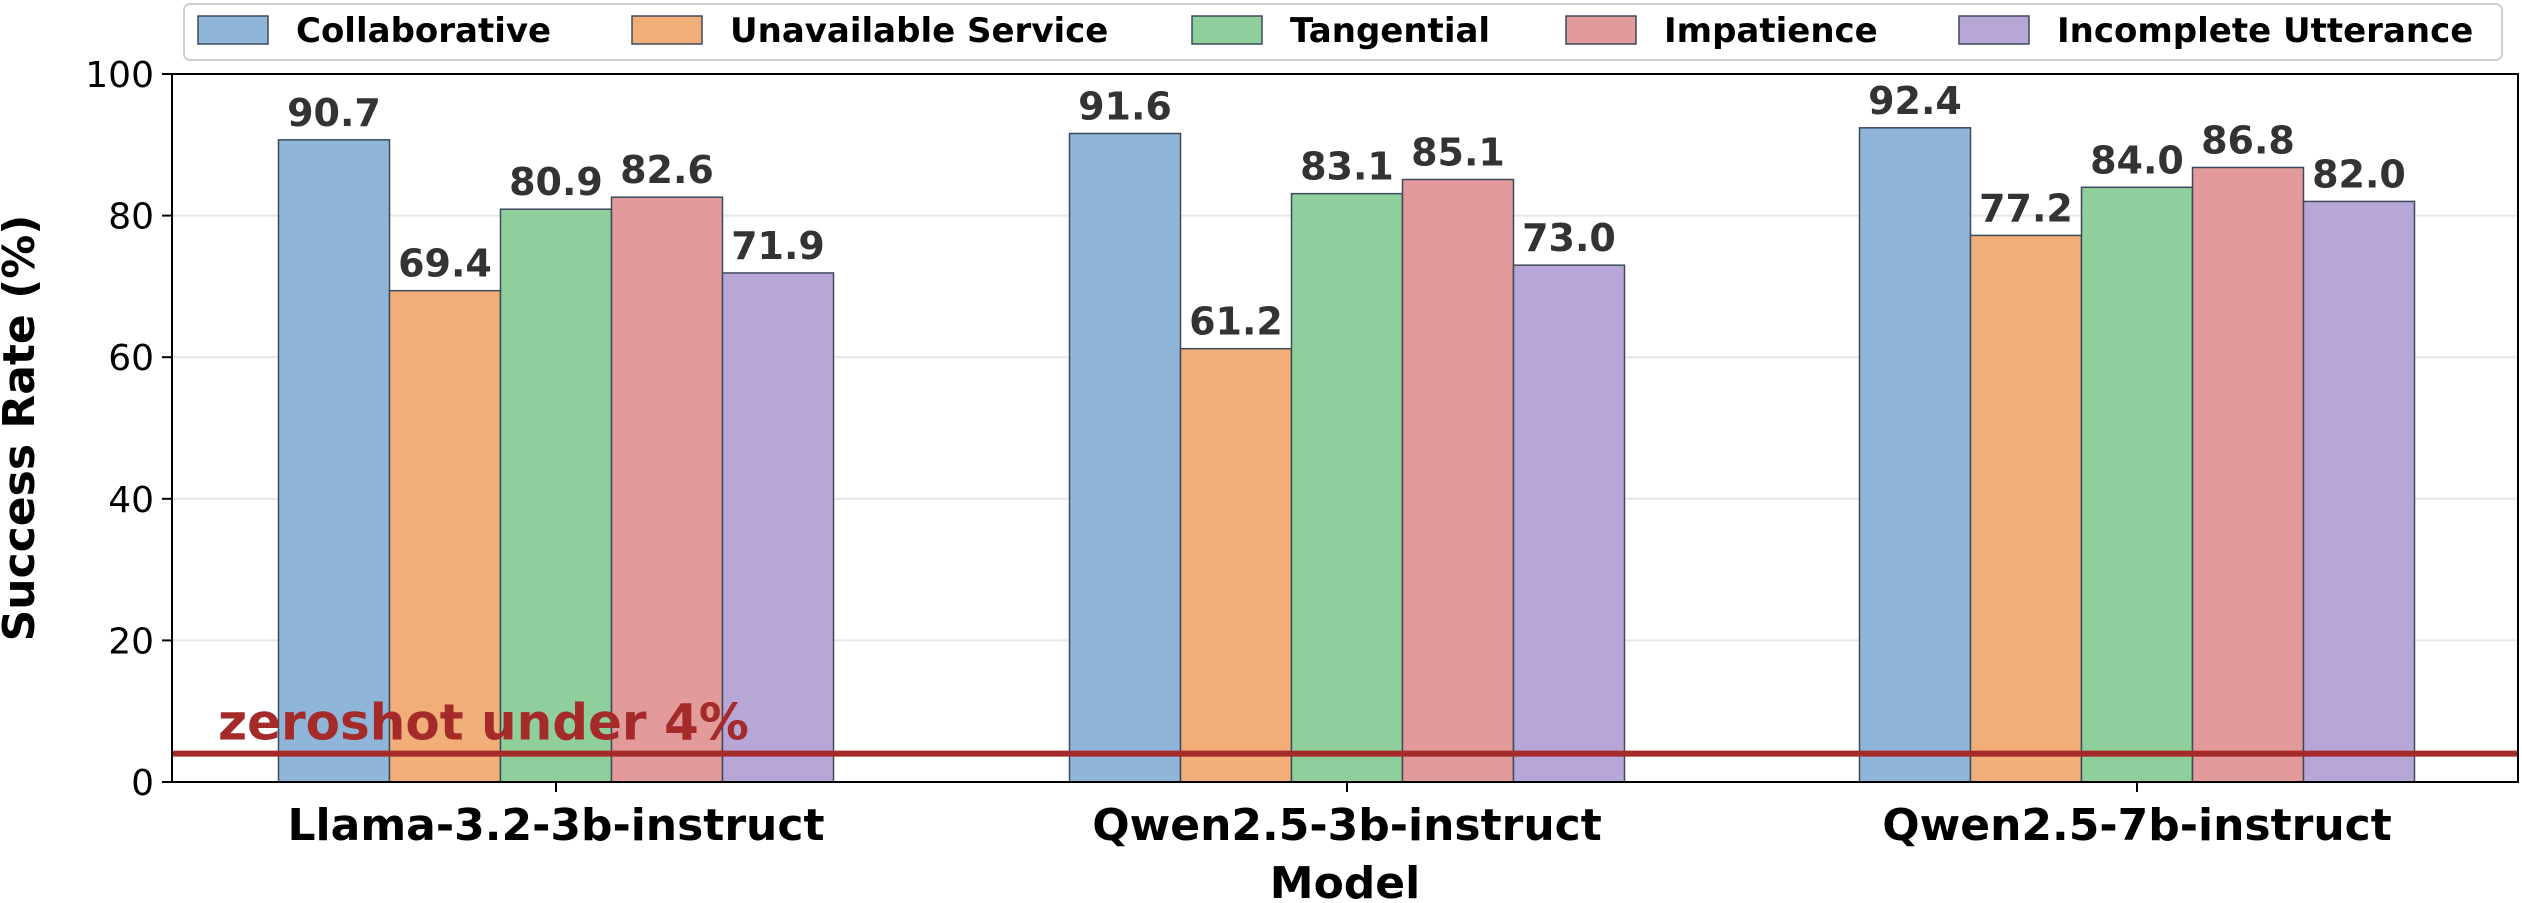 This screenshot has height=903, width=2522. Describe the element at coordinates (2137, 160) in the screenshot. I see `bar-value-label: 84.0` at that location.